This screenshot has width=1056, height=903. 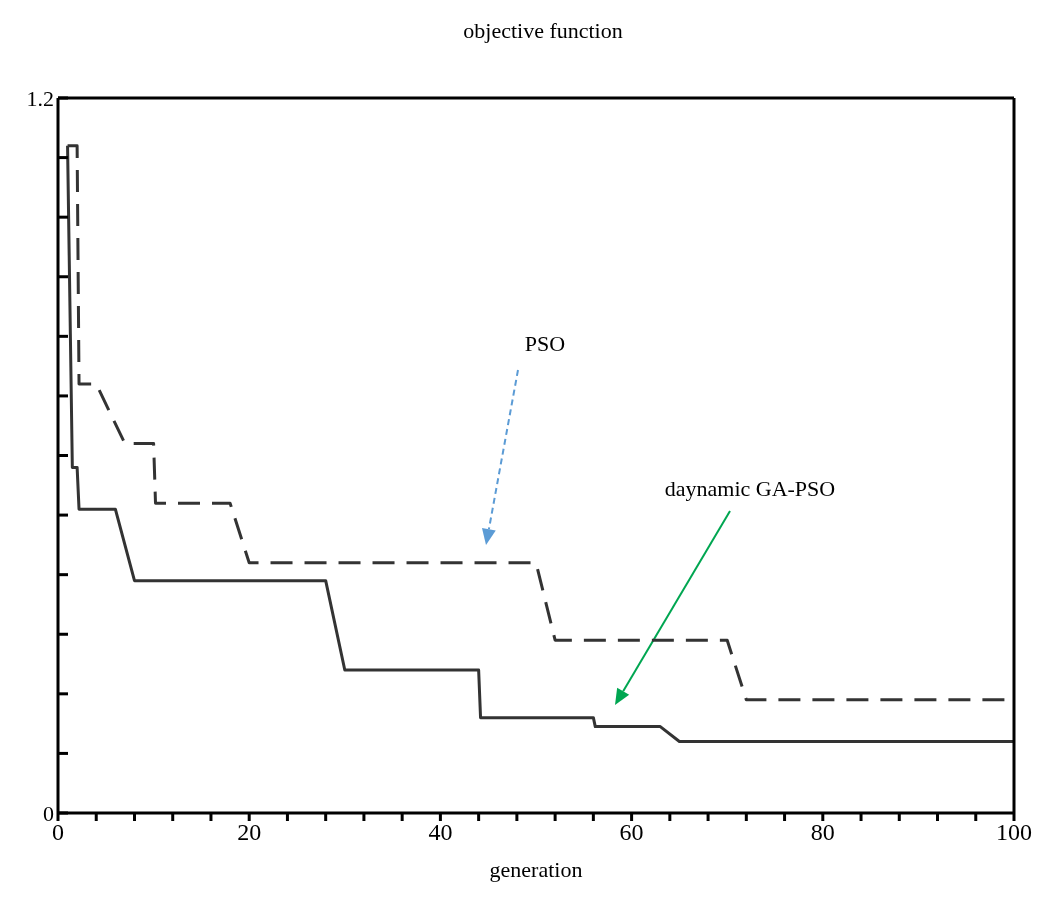 What do you see at coordinates (440, 832) in the screenshot?
I see `x-tick-label: 40` at bounding box center [440, 832].